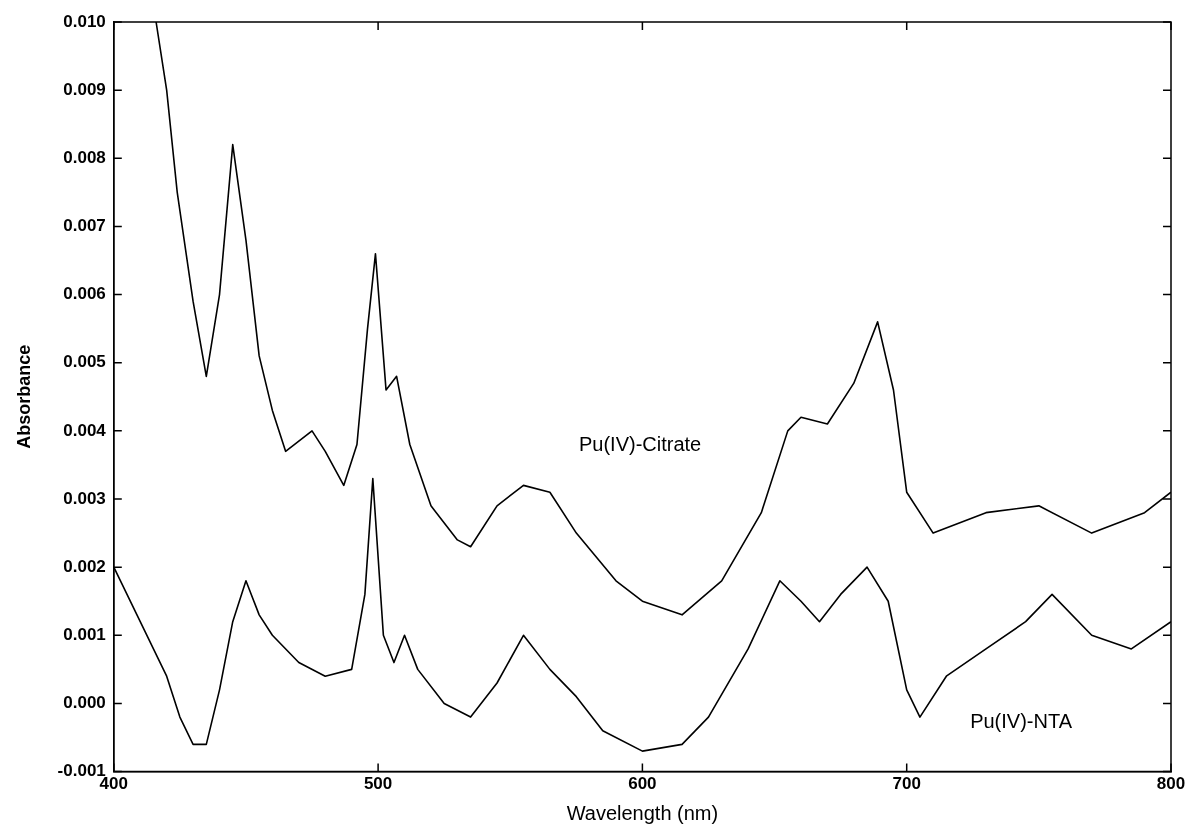  What do you see at coordinates (84, 498) in the screenshot?
I see `y-tick-label: 0.003` at bounding box center [84, 498].